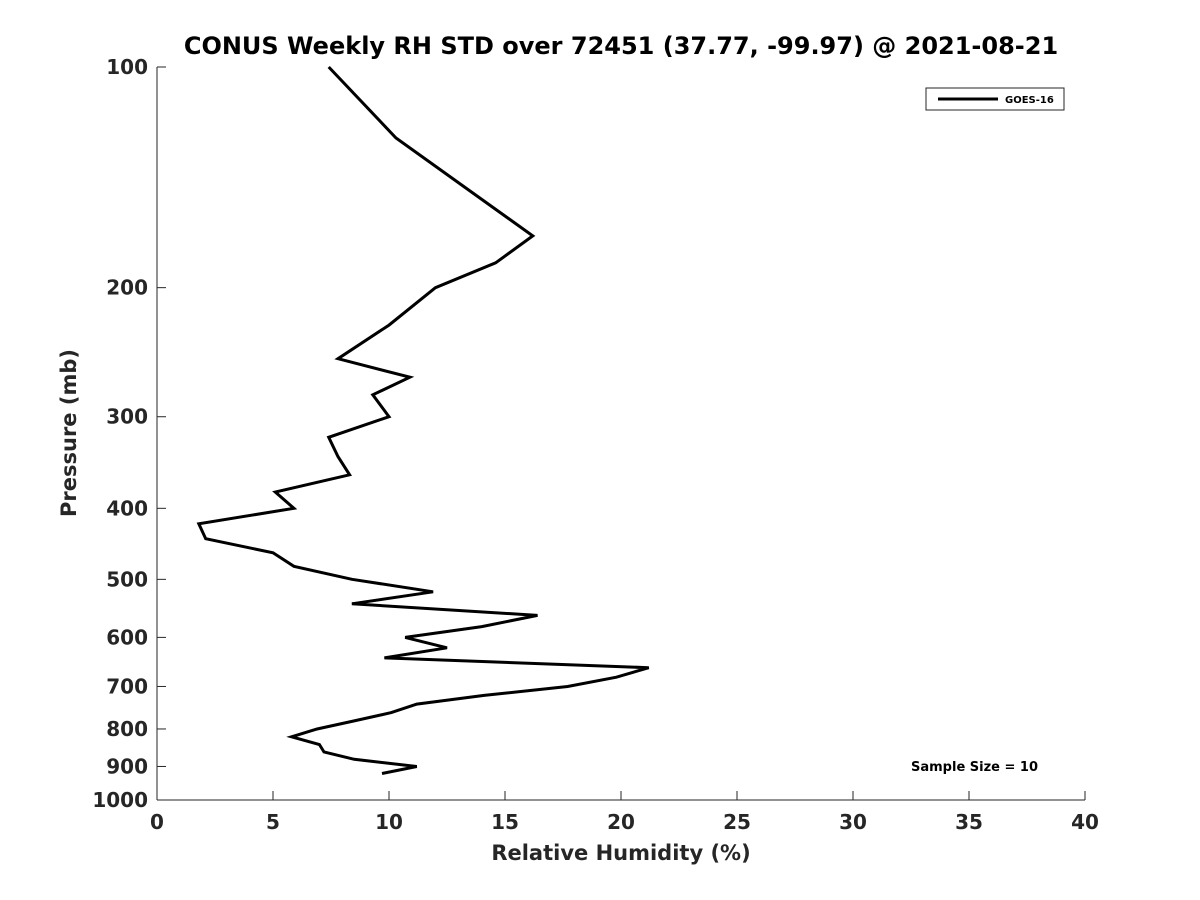 Image resolution: width=1200 pixels, height=900 pixels. I want to click on sample-size-annotation: Sample Size = 10, so click(974, 767).